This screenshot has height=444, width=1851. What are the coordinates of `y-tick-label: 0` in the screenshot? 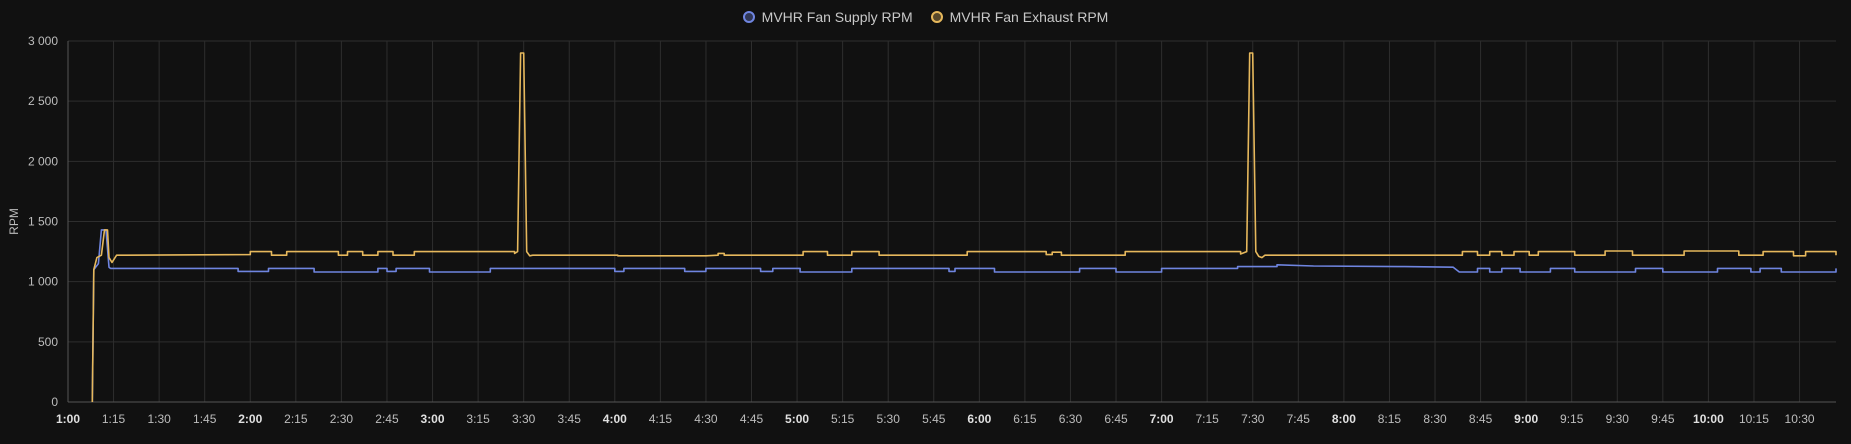 It's located at (54, 402).